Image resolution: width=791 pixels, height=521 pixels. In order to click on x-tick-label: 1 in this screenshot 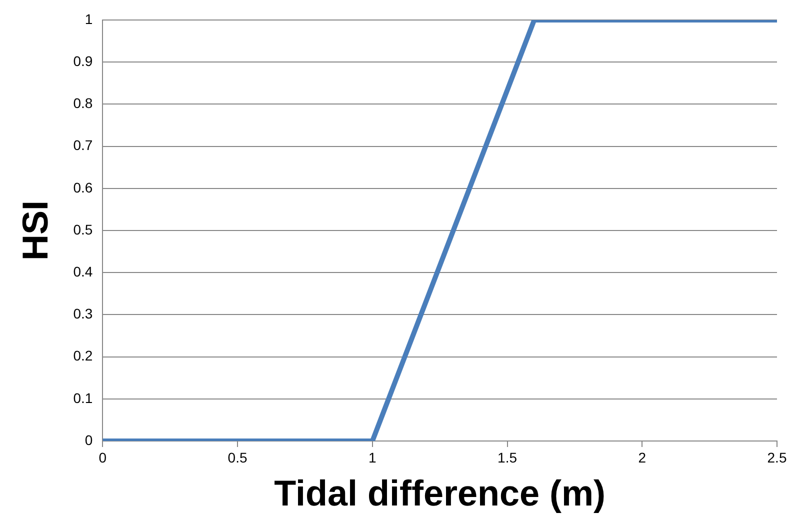, I will do `click(372, 457)`.